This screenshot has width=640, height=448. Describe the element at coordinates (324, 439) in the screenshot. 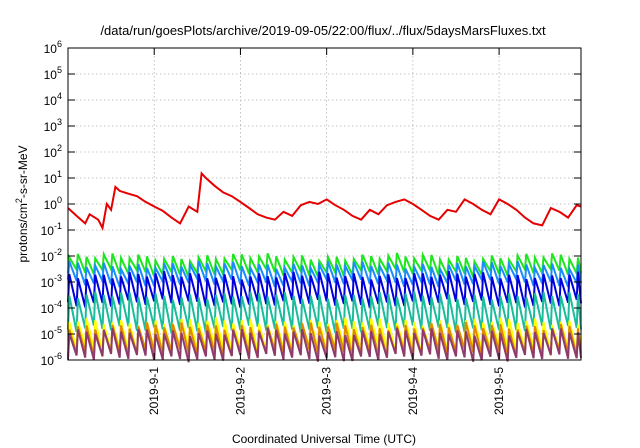

I see `x-axis-label: Coordinated Universal Time (UTC)` at that location.